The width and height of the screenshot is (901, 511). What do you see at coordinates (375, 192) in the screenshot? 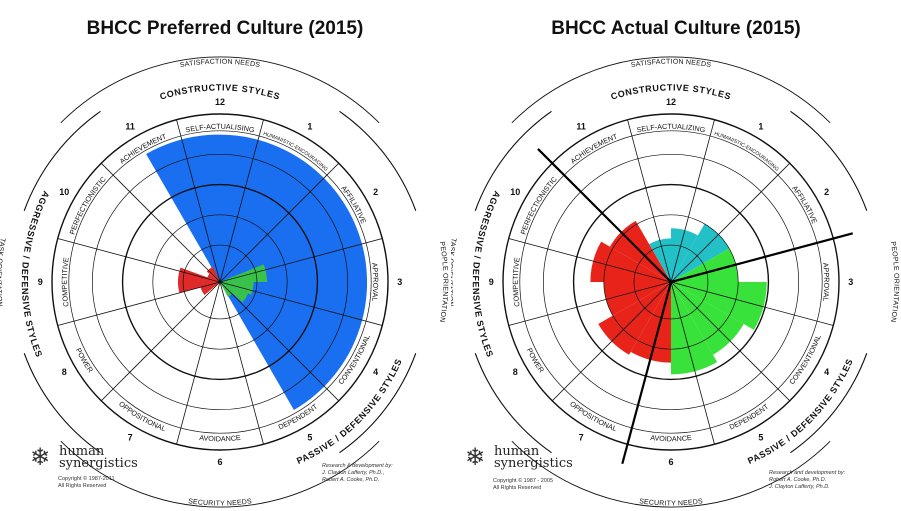
I see `sector-number: 2` at bounding box center [375, 192].